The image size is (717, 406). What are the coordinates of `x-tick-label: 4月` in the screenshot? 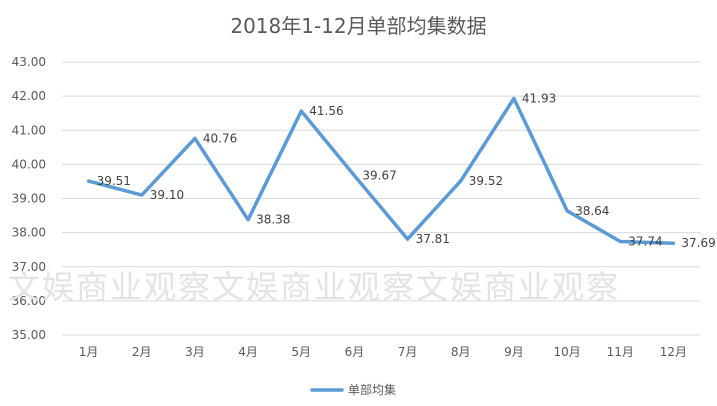 It's located at (248, 352).